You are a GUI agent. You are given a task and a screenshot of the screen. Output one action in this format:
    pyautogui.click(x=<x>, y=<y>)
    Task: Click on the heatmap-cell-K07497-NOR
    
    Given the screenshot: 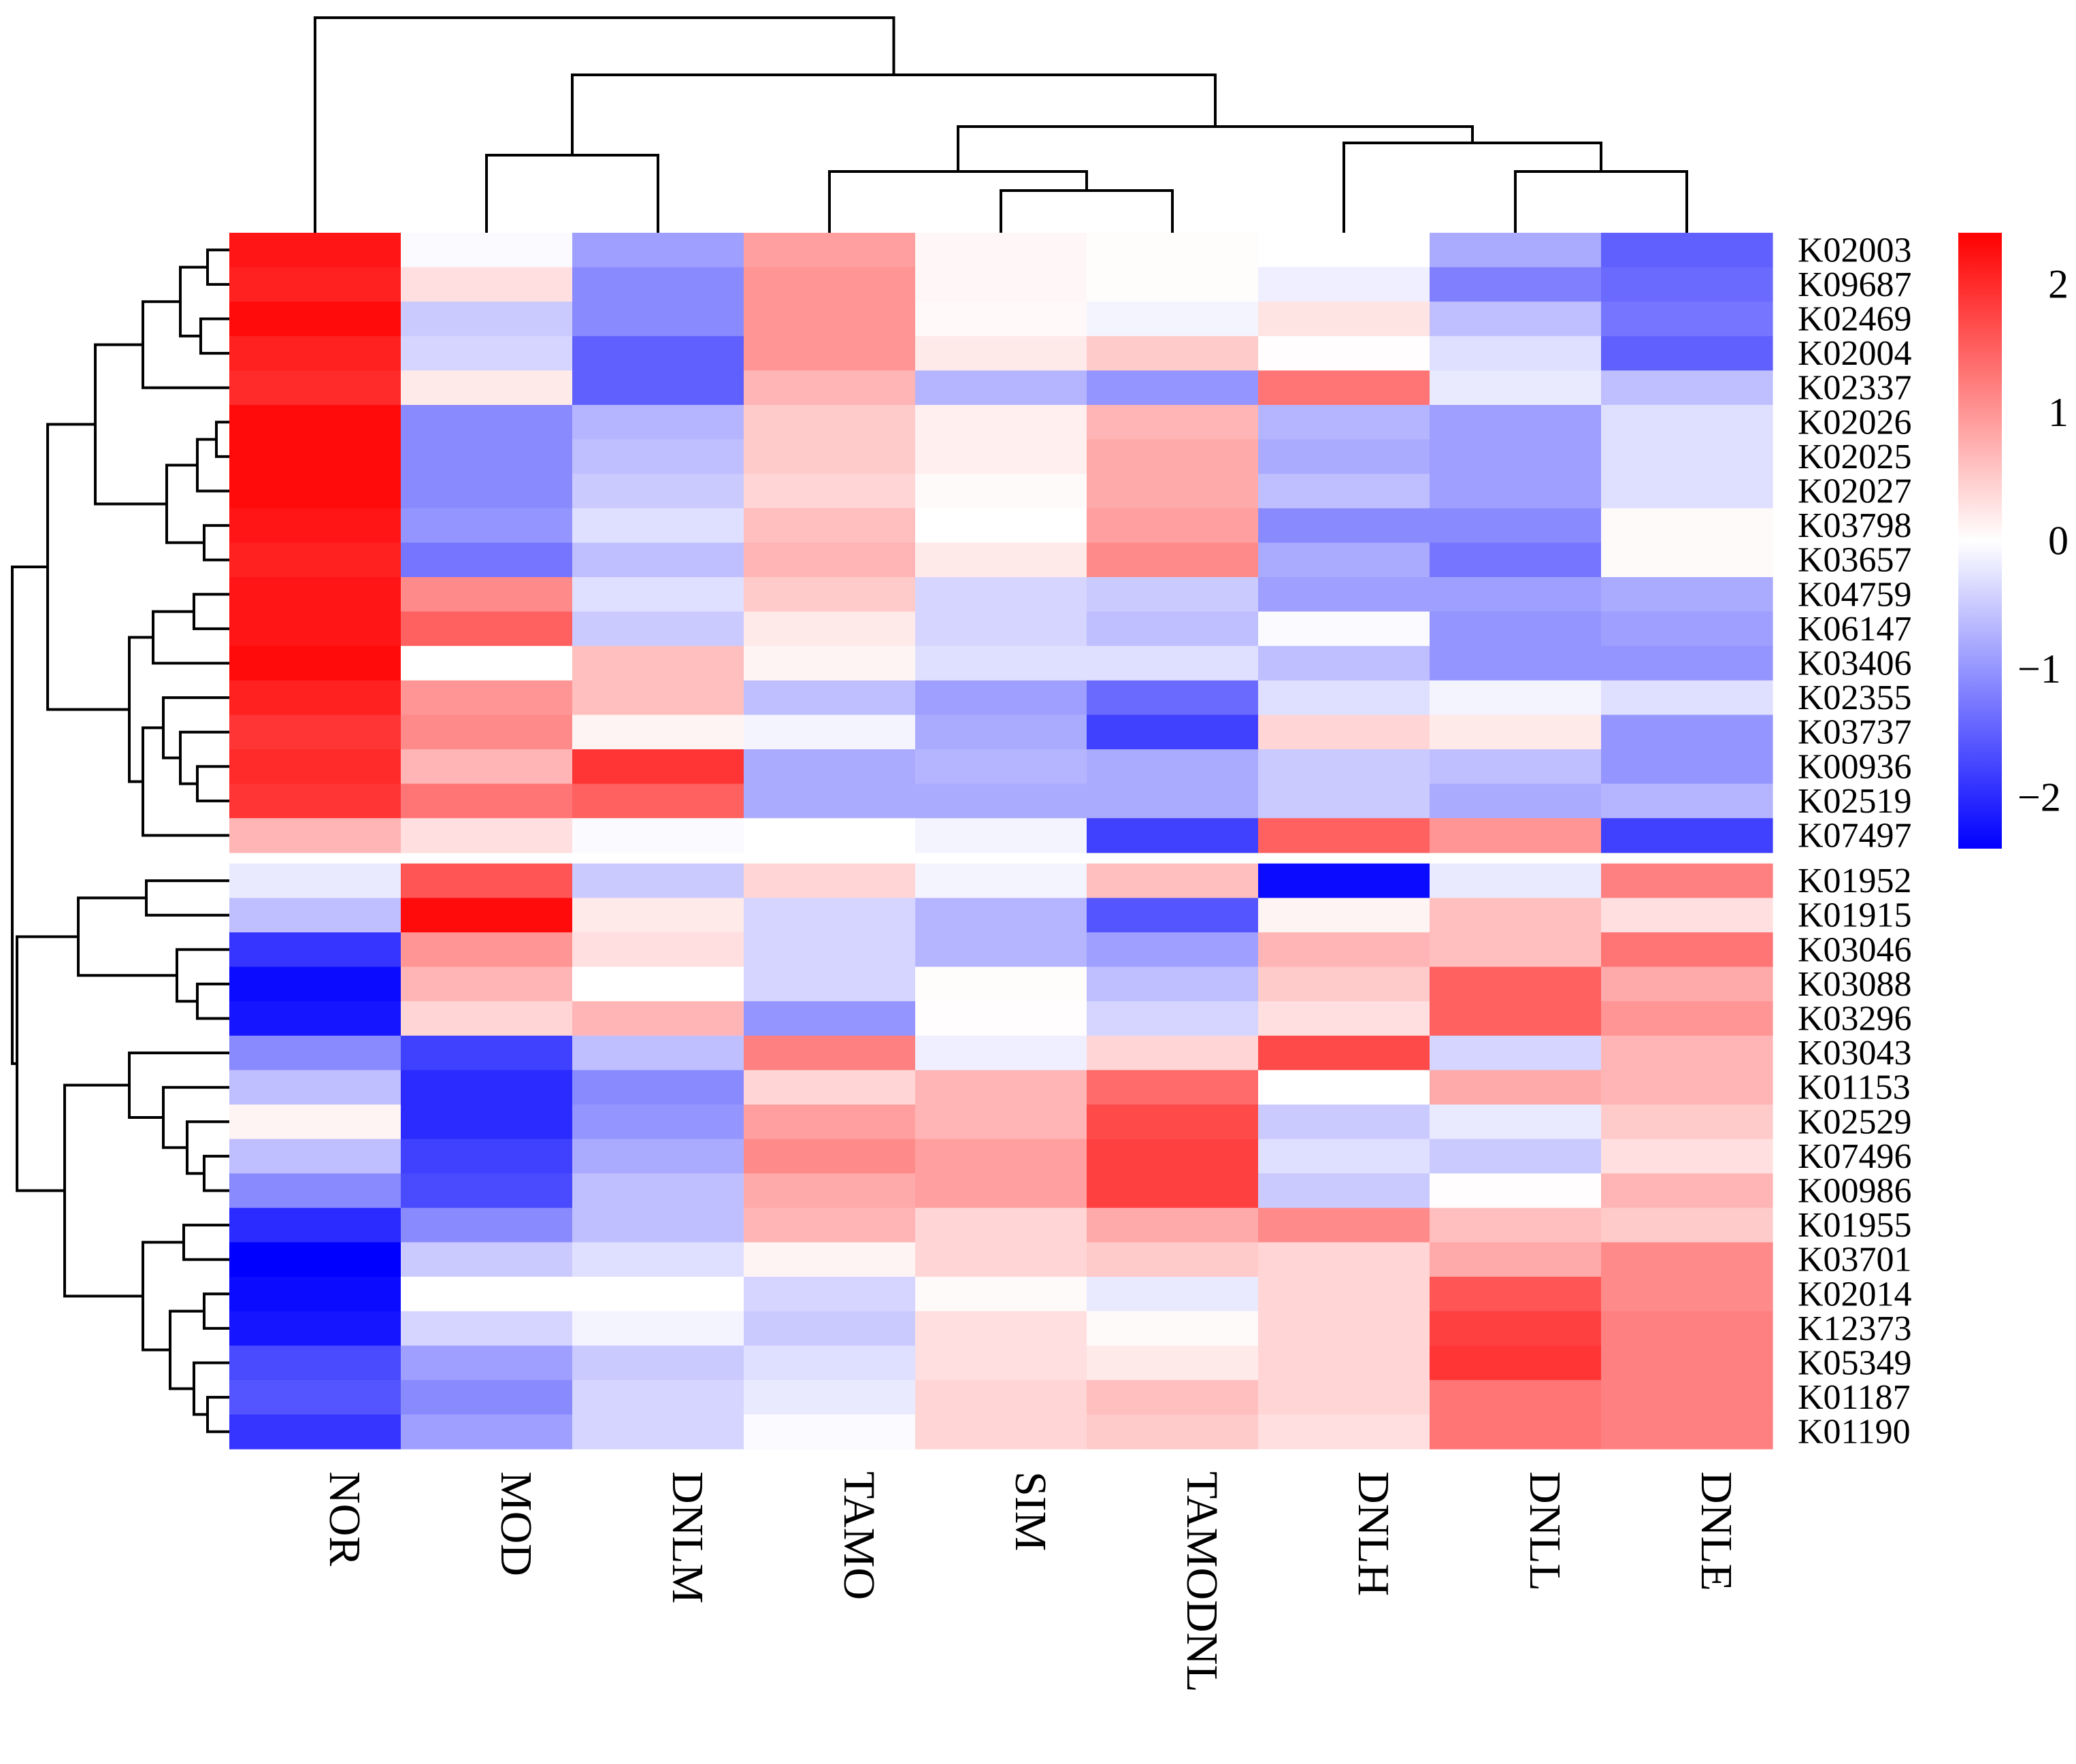 What is the action you would take?
    pyautogui.click(x=315, y=836)
    